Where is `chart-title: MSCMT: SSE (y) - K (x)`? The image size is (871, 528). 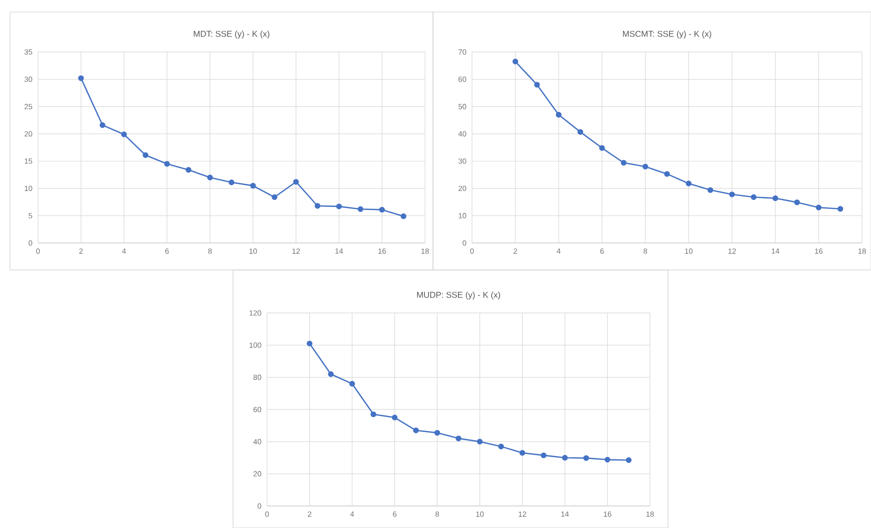 chart-title: MSCMT: SSE (y) - K (x) is located at coordinates (667, 34).